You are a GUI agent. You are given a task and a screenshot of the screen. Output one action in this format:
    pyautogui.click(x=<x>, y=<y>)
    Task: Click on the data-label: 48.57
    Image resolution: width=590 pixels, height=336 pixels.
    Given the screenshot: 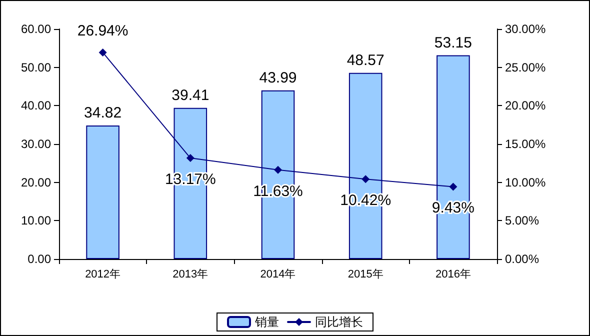 What is the action you would take?
    pyautogui.click(x=365, y=60)
    